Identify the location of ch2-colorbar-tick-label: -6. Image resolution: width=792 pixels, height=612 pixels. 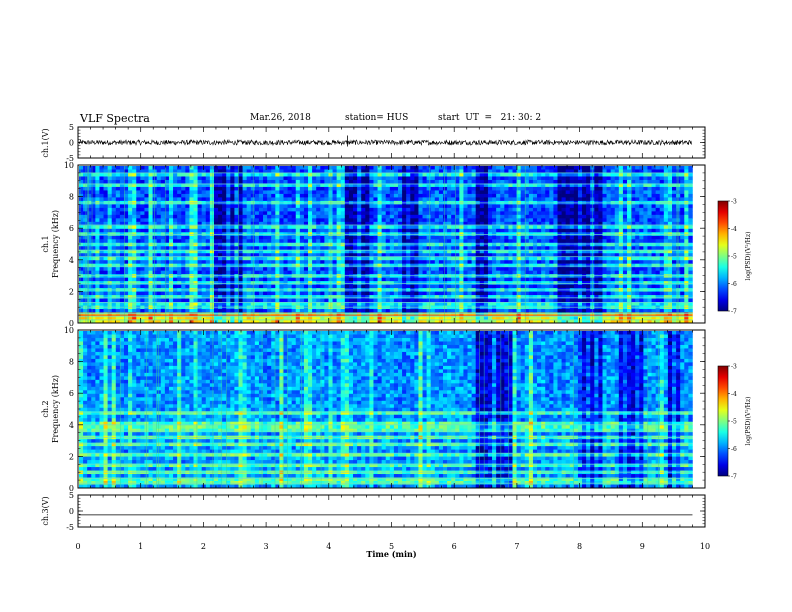
(734, 449).